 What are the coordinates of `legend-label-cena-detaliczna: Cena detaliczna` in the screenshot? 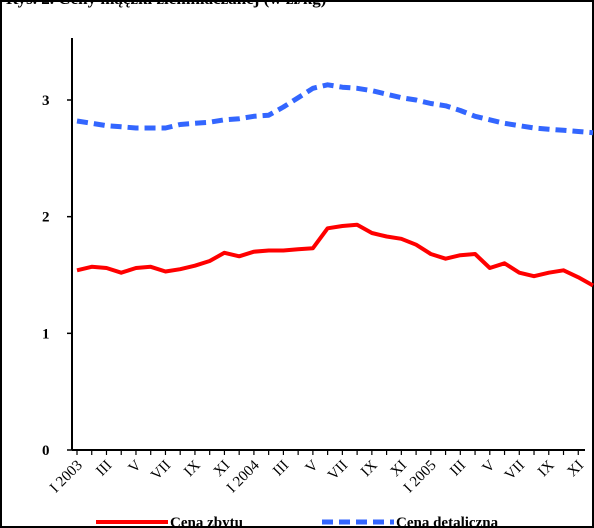 It's located at (447, 521).